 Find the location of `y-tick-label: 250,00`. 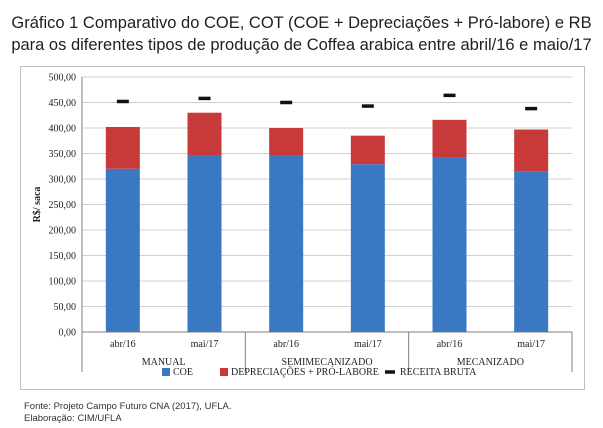

y-tick-label: 250,00 is located at coordinates (63, 205).